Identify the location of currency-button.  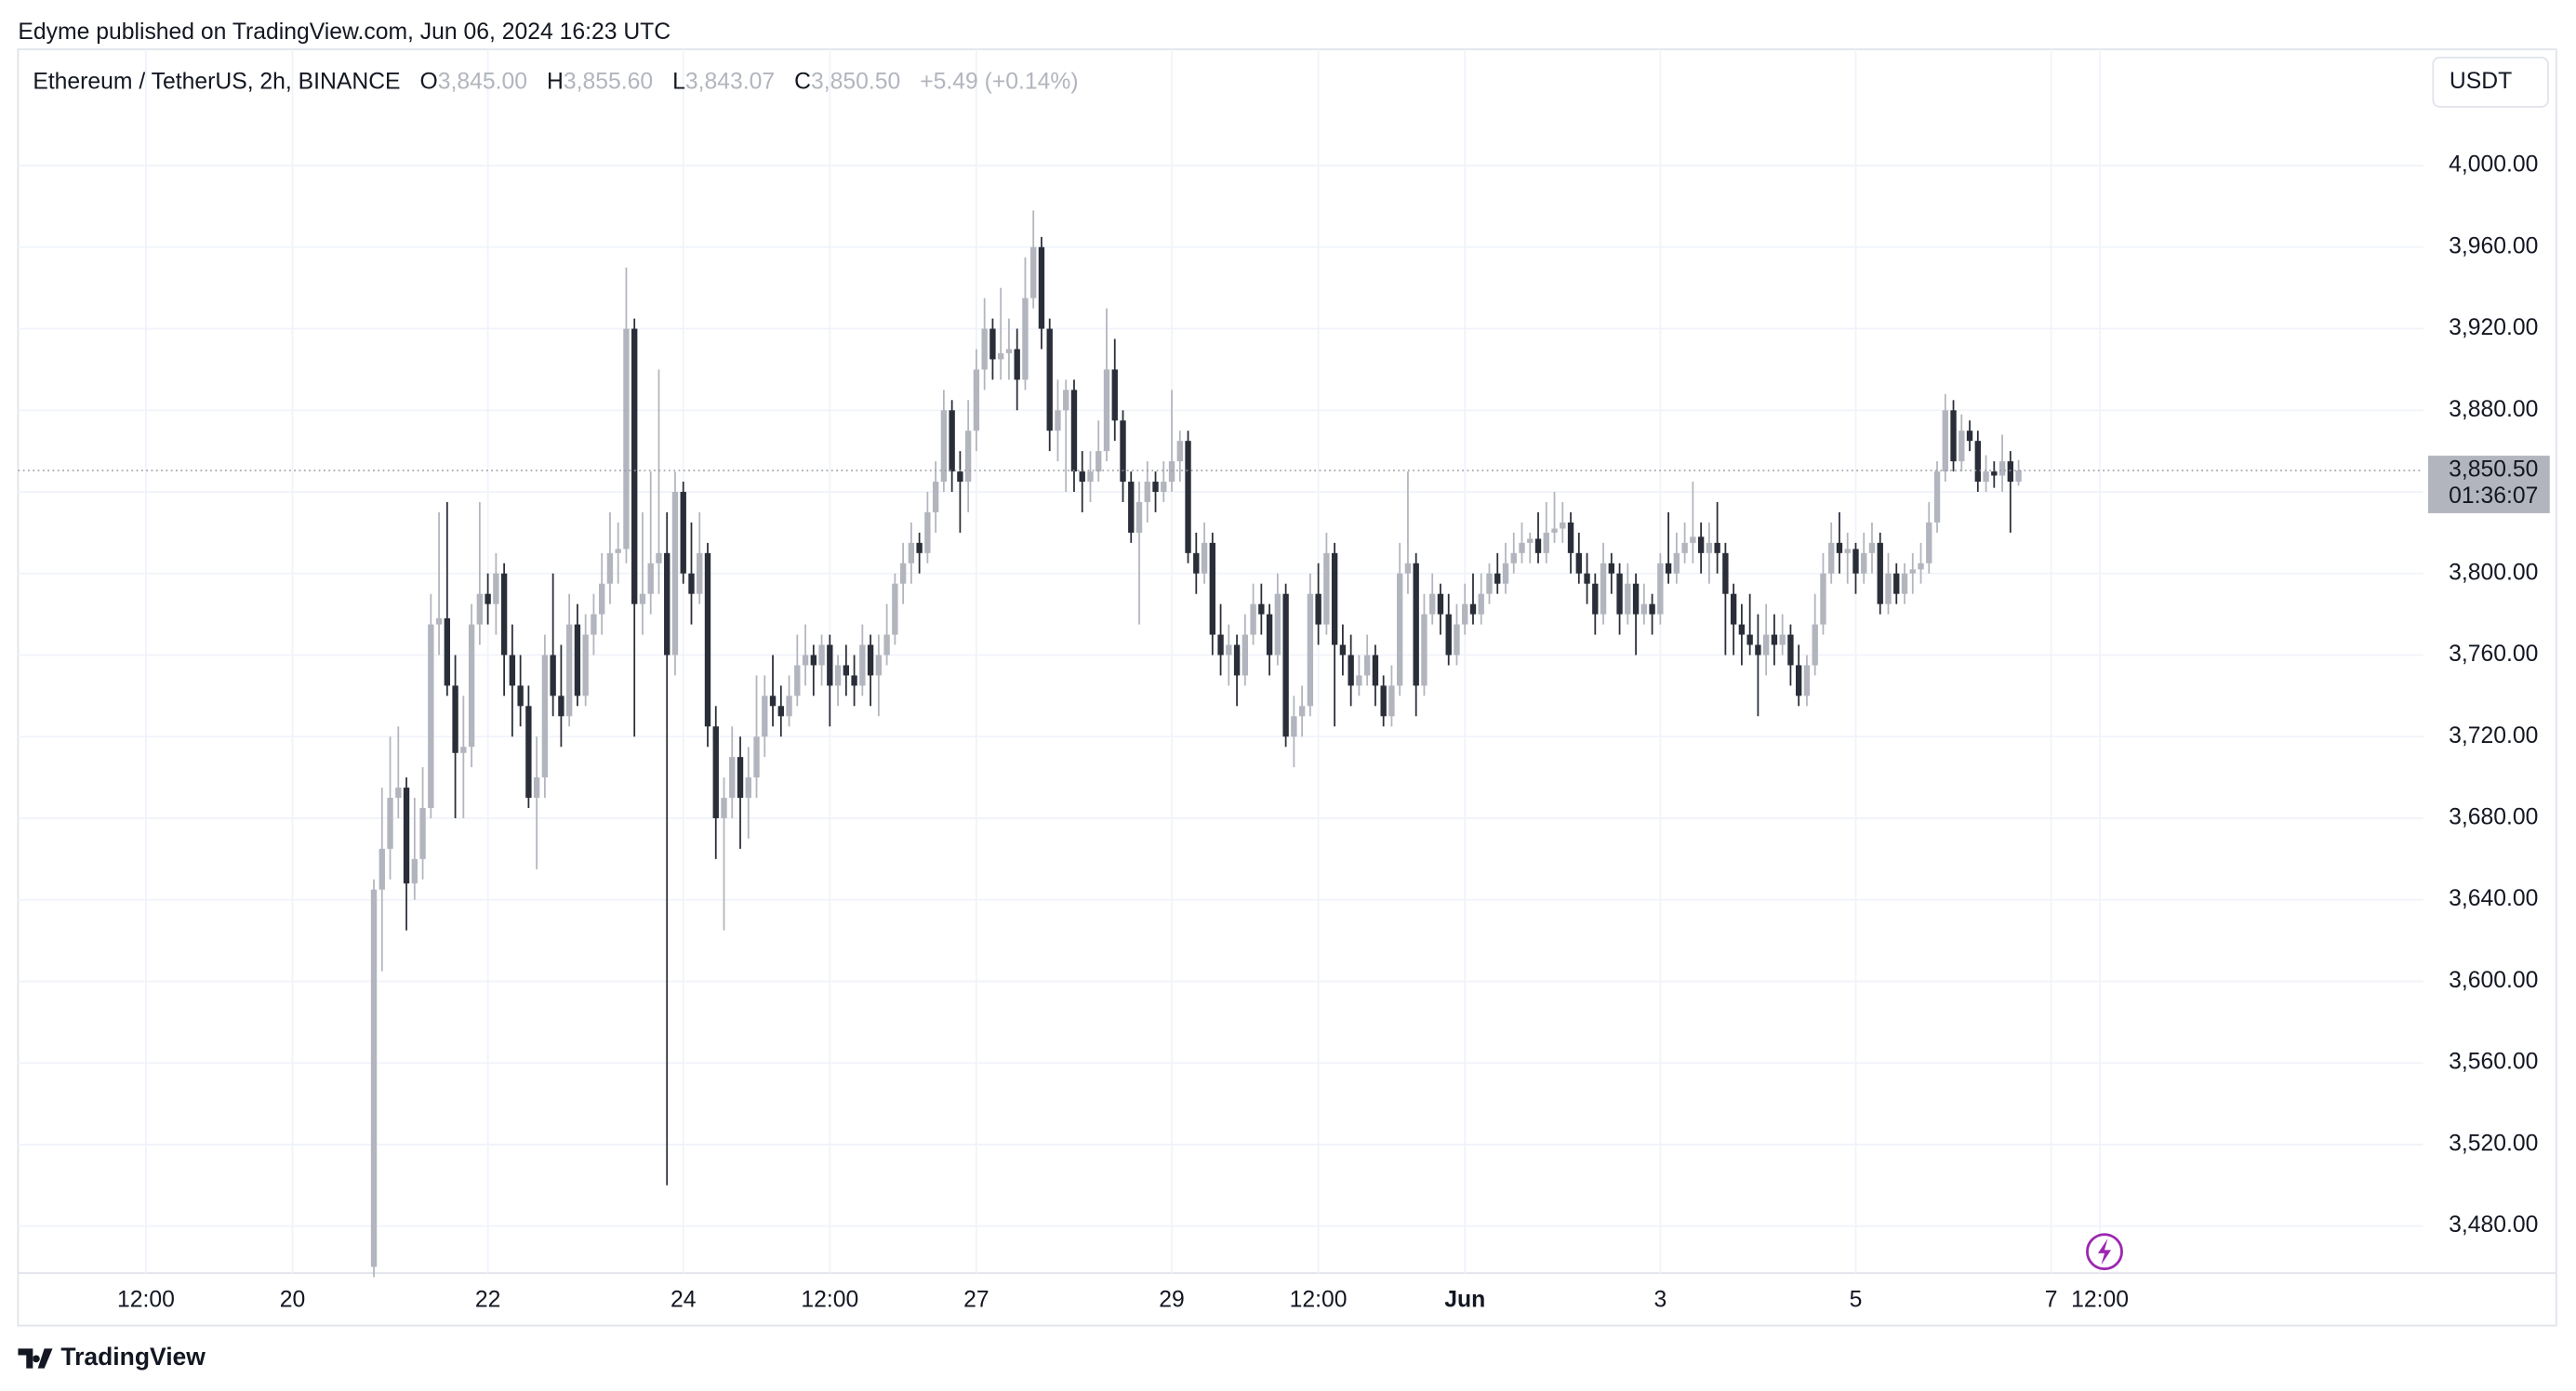
(2490, 82).